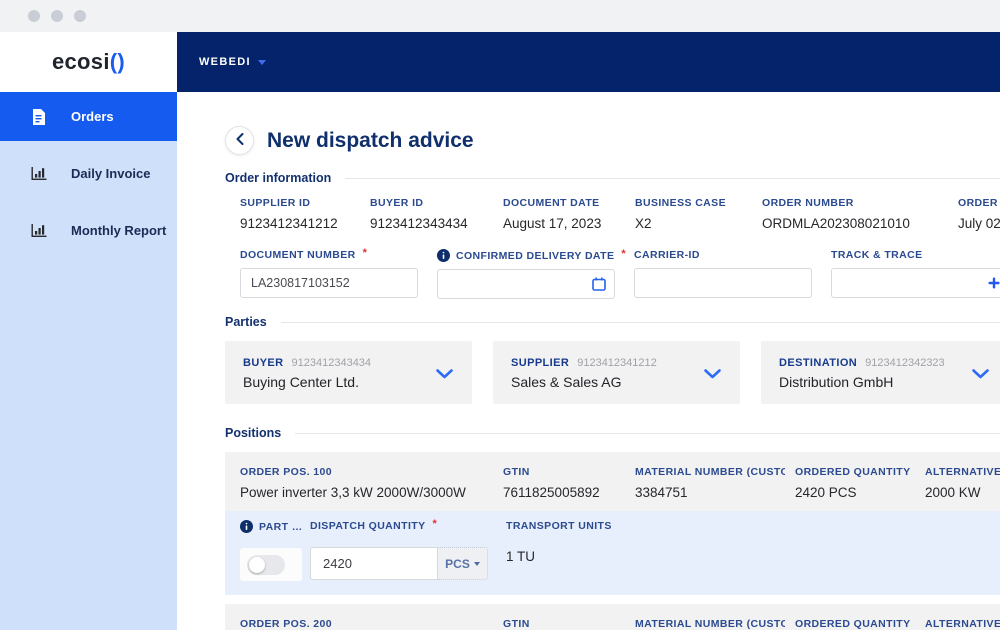 This screenshot has width=1000, height=630. What do you see at coordinates (877, 255) in the screenshot?
I see `input-label: TRACK & TRACE` at bounding box center [877, 255].